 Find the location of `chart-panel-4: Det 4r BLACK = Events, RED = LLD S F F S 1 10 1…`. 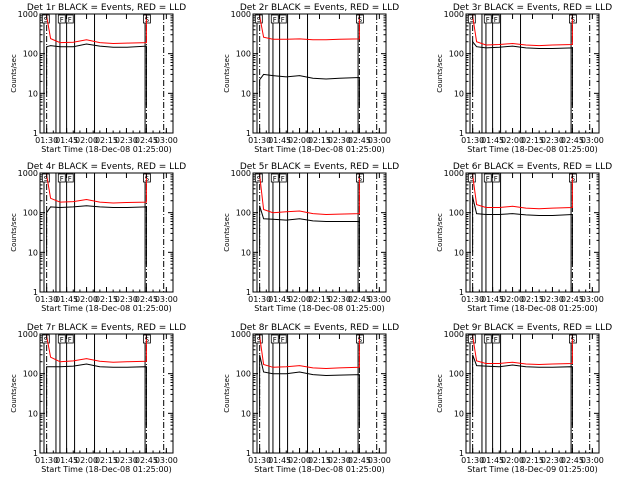

chart-panel-4: Det 4r BLACK = Events, RED = LLD S F F S 1 10 1… is located at coordinates (98, 237).